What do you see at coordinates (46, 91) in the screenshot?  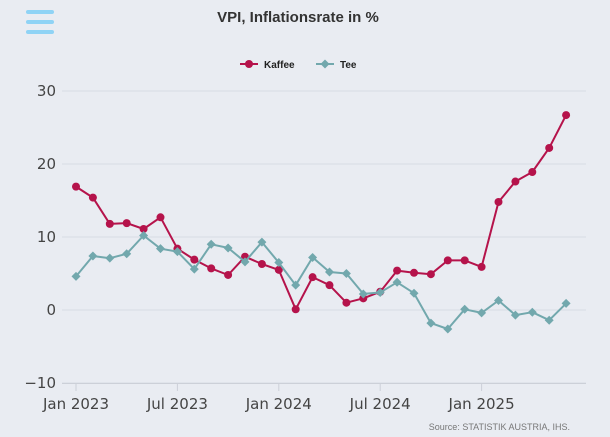 I see `y-tick-label: 30` at bounding box center [46, 91].